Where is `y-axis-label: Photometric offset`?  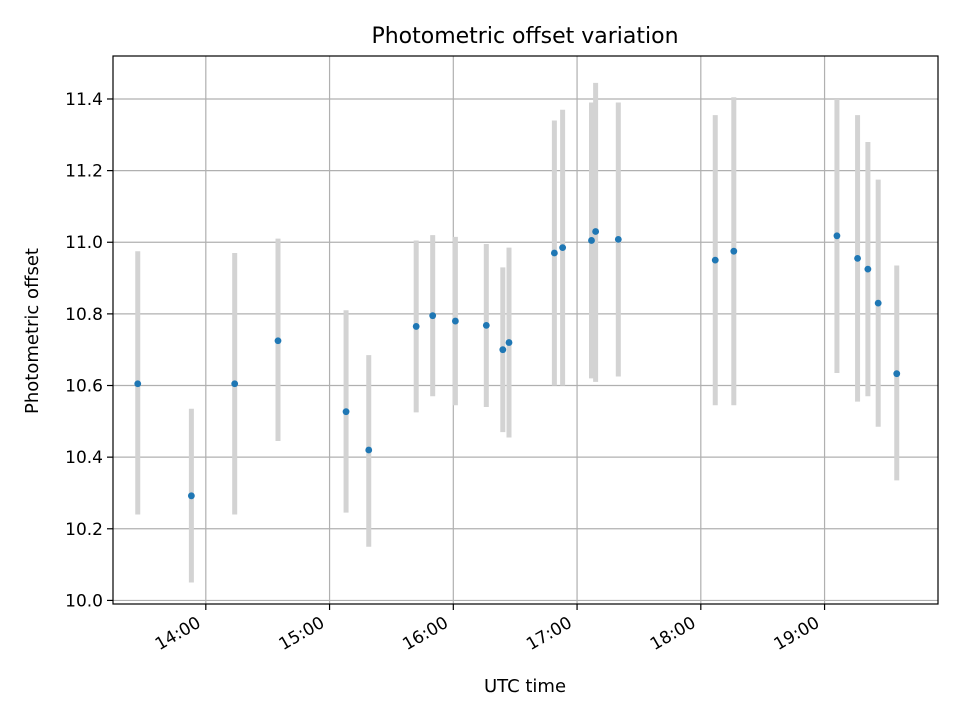
y-axis-label: Photometric offset is located at coordinates (32, 331).